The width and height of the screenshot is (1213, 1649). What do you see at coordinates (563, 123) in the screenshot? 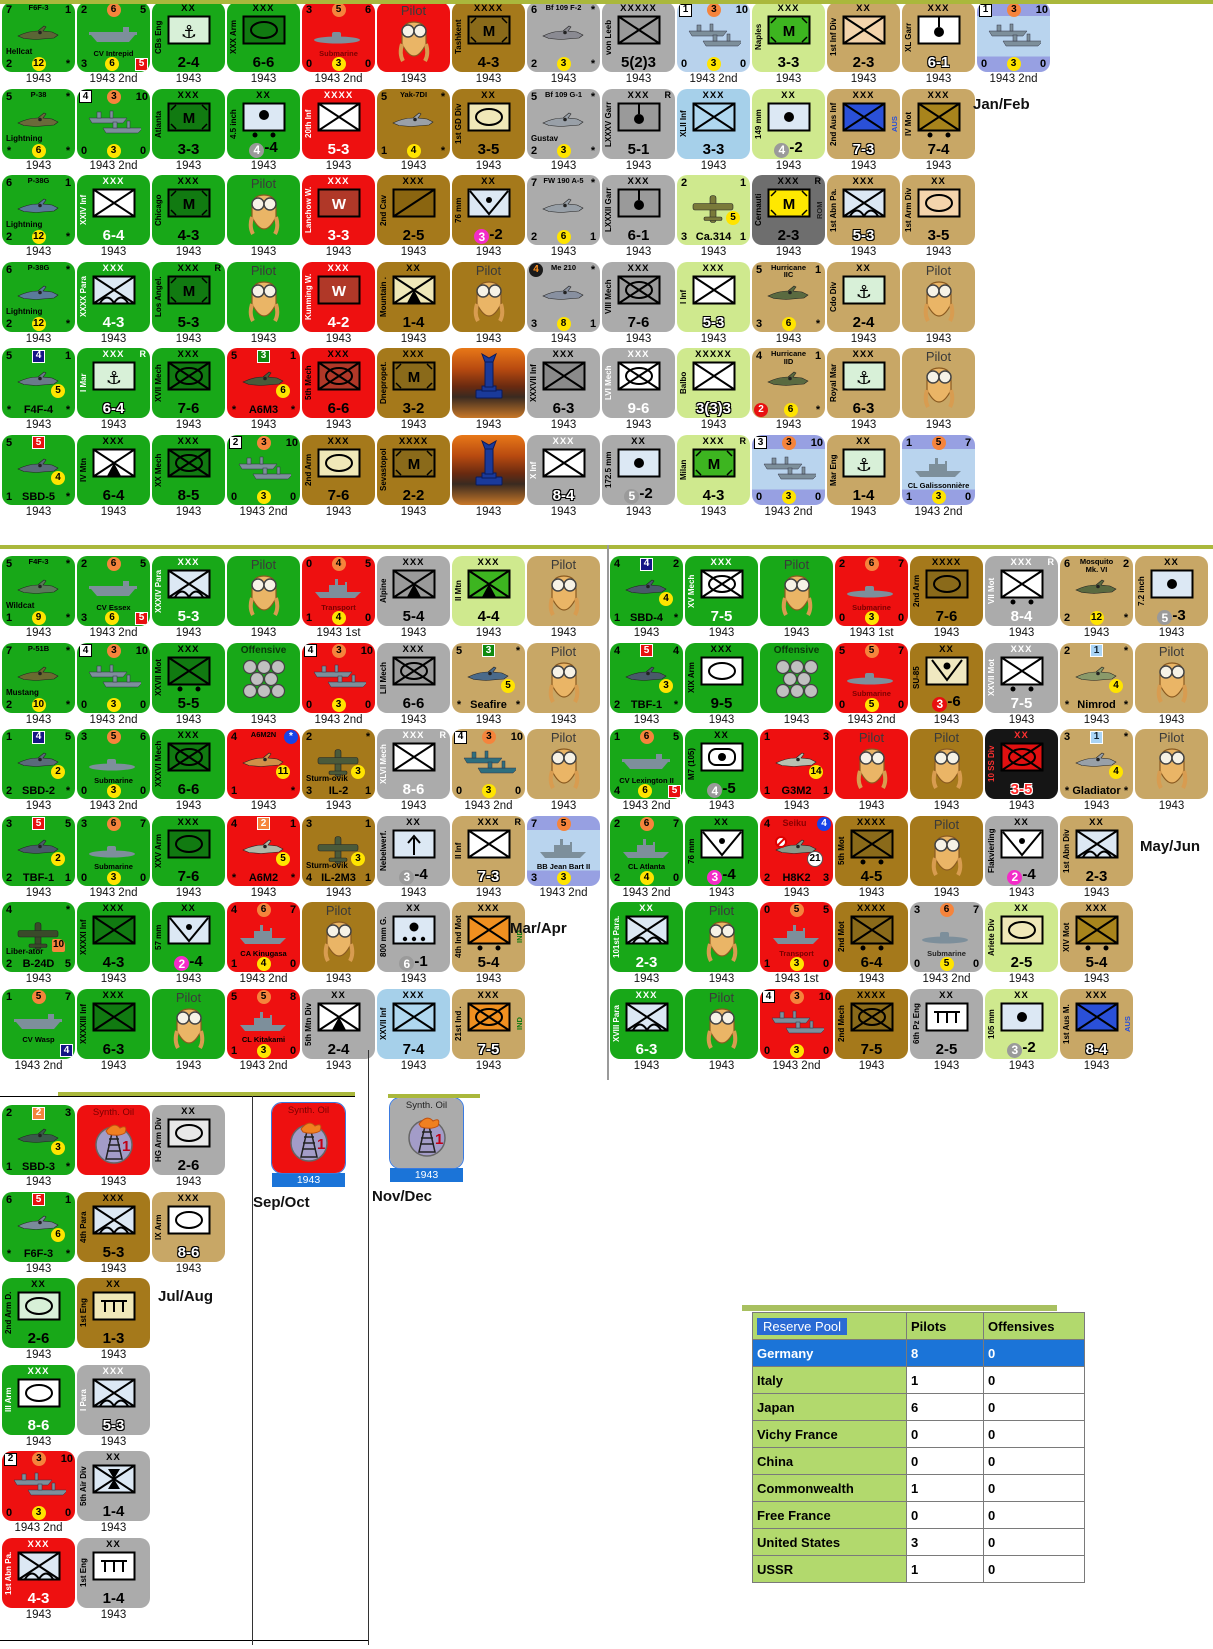
I see `counter-bf-109-g-1: 5 * Bf 109 G-1 Gustav 2 3 *` at bounding box center [563, 123].